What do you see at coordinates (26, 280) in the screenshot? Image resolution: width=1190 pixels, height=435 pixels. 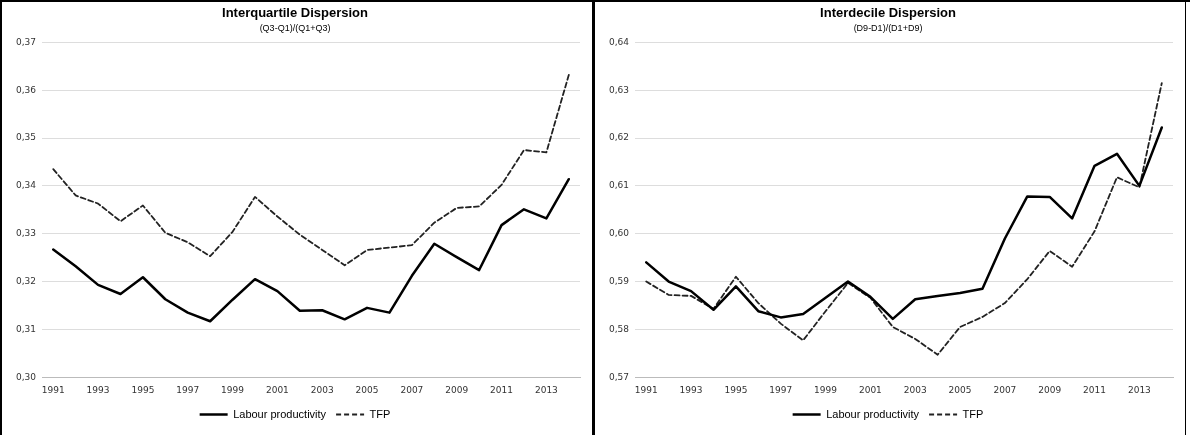 I see `y-tick-label: 0,32` at bounding box center [26, 280].